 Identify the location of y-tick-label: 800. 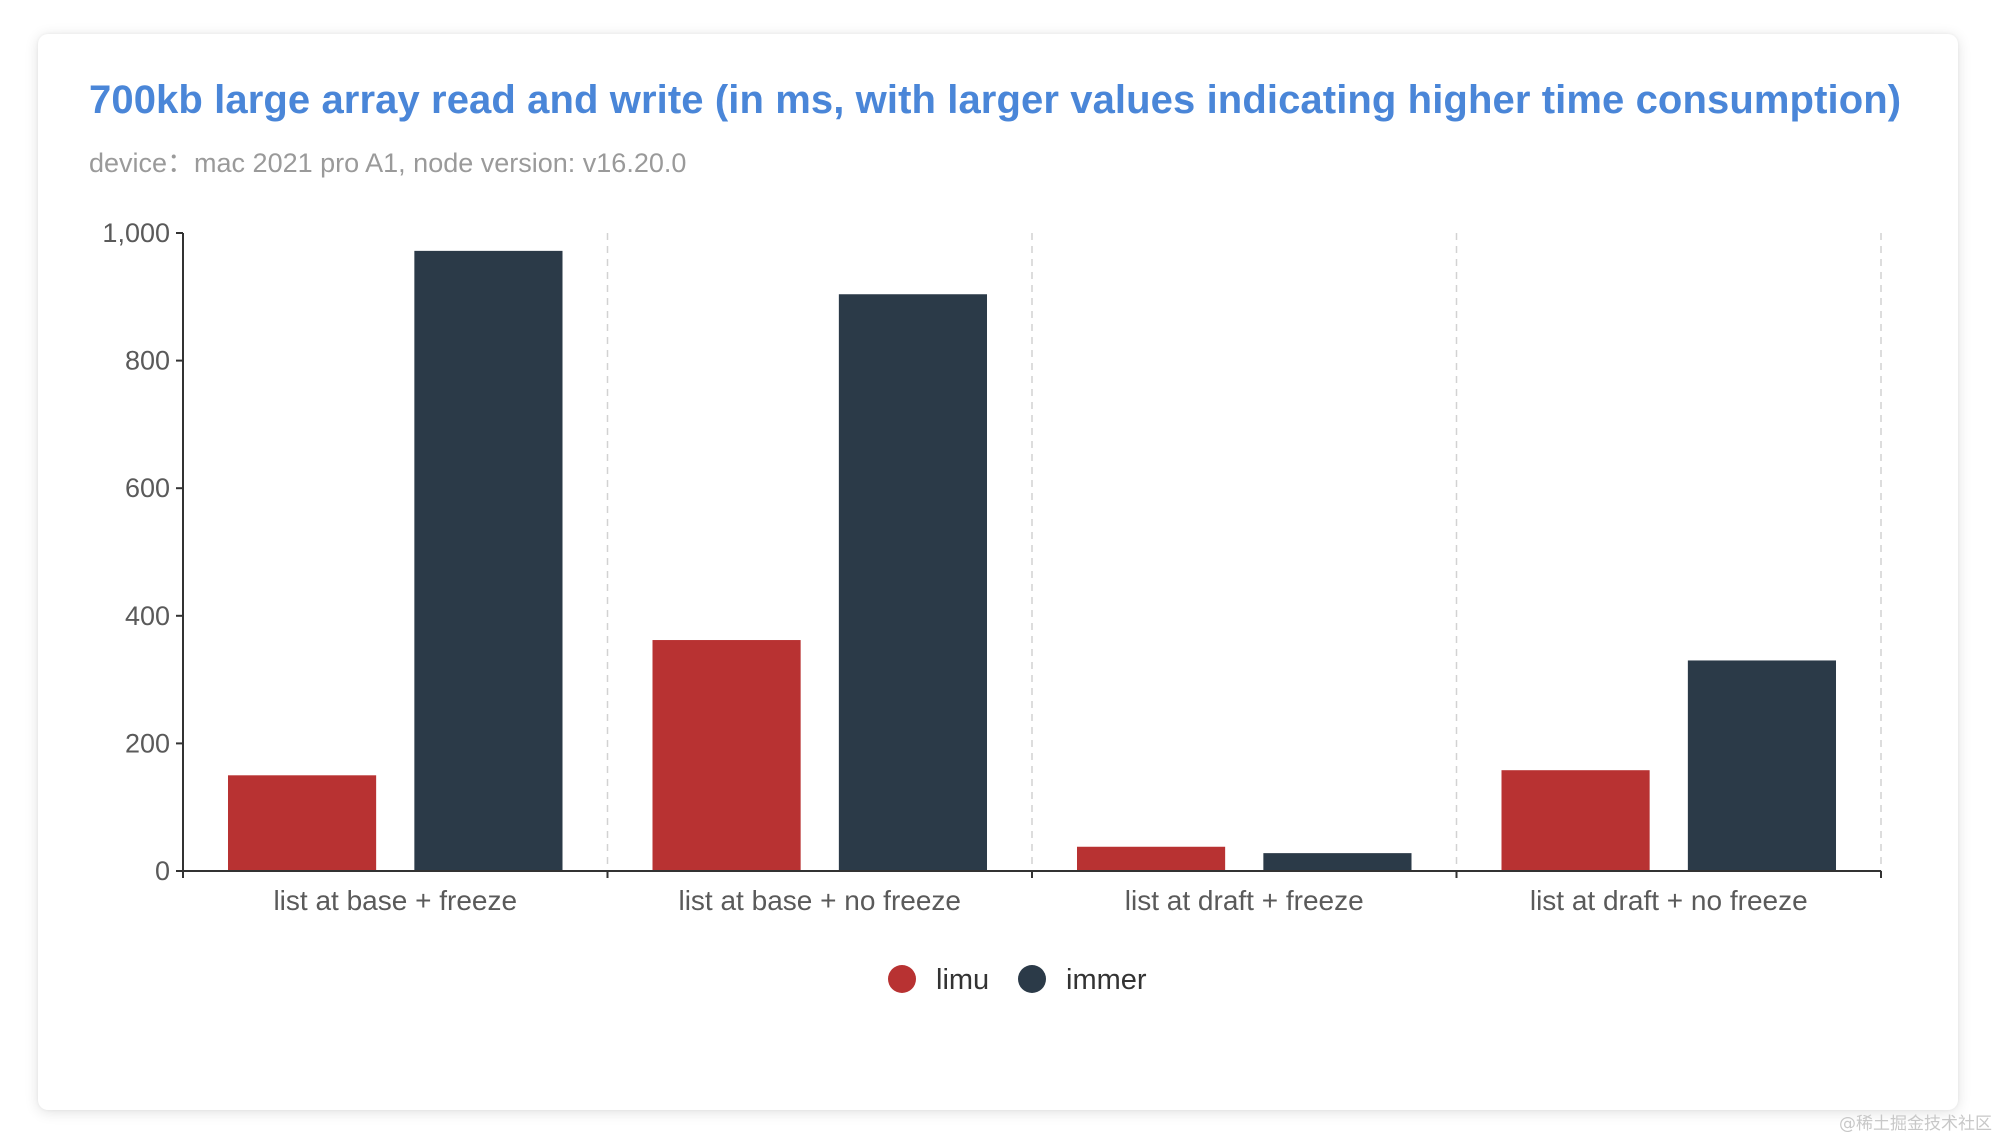
(147, 361).